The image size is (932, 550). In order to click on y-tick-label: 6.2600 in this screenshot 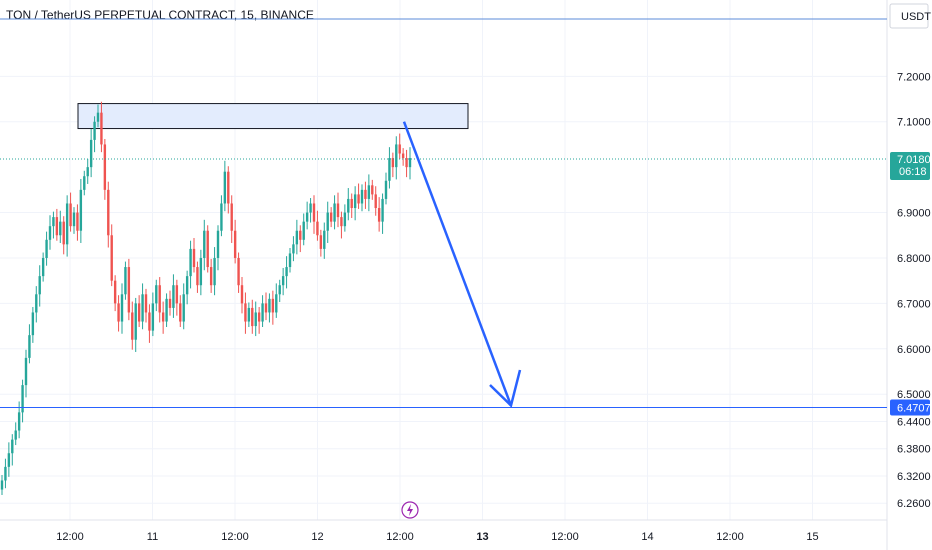, I will do `click(914, 504)`.